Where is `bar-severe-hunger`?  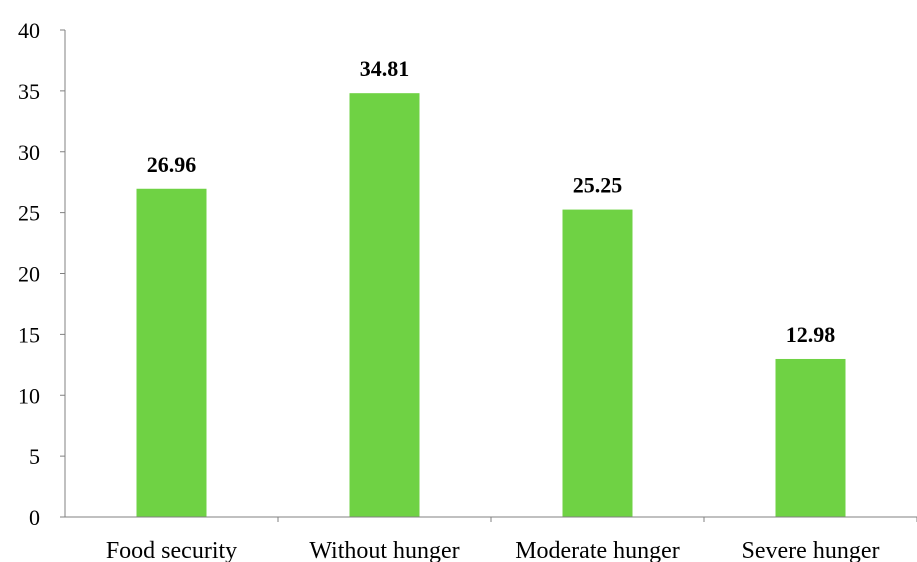 bar-severe-hunger is located at coordinates (810, 437).